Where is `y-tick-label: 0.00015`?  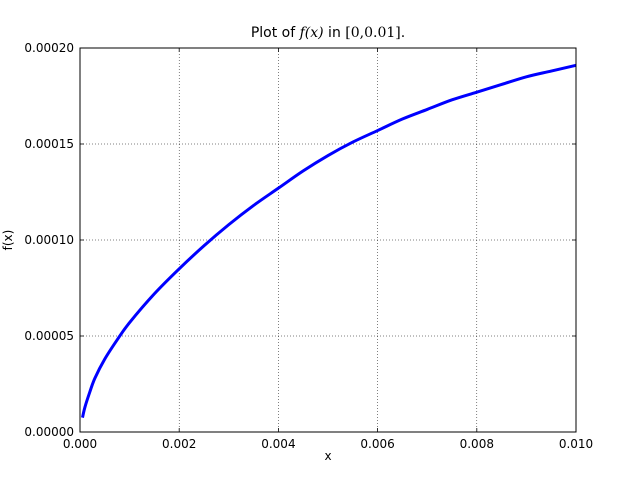 y-tick-label: 0.00015 is located at coordinates (49, 144).